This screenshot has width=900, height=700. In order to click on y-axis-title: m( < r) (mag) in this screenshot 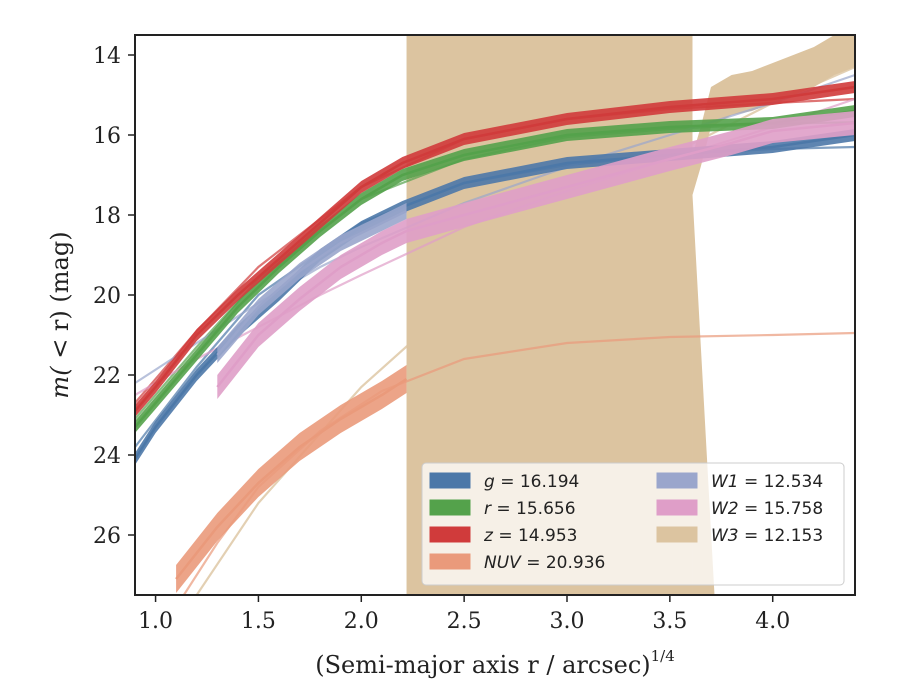, I will do `click(60, 314)`.